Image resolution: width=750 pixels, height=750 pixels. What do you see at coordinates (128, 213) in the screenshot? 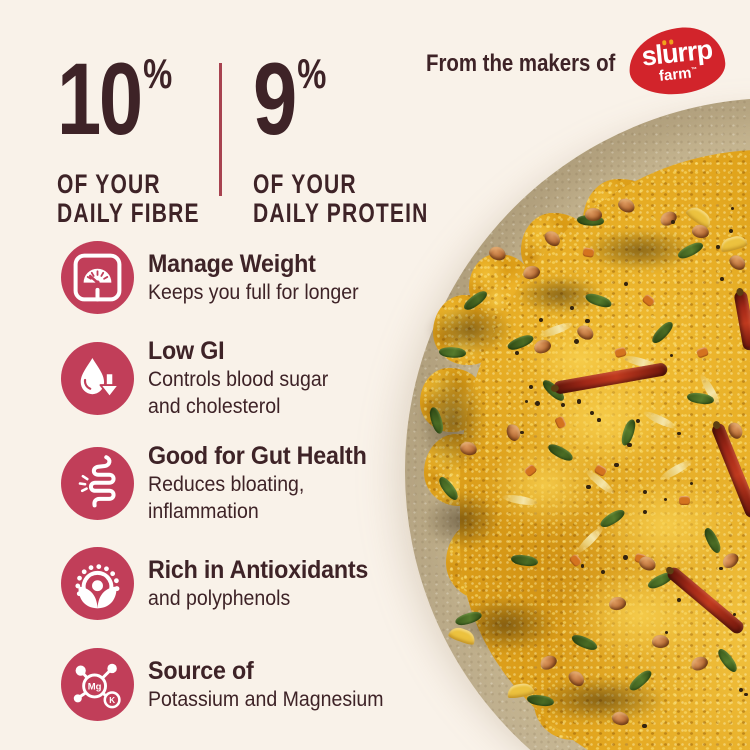
I see `fibre-label-line2: DAILY FIBRE` at bounding box center [128, 213].